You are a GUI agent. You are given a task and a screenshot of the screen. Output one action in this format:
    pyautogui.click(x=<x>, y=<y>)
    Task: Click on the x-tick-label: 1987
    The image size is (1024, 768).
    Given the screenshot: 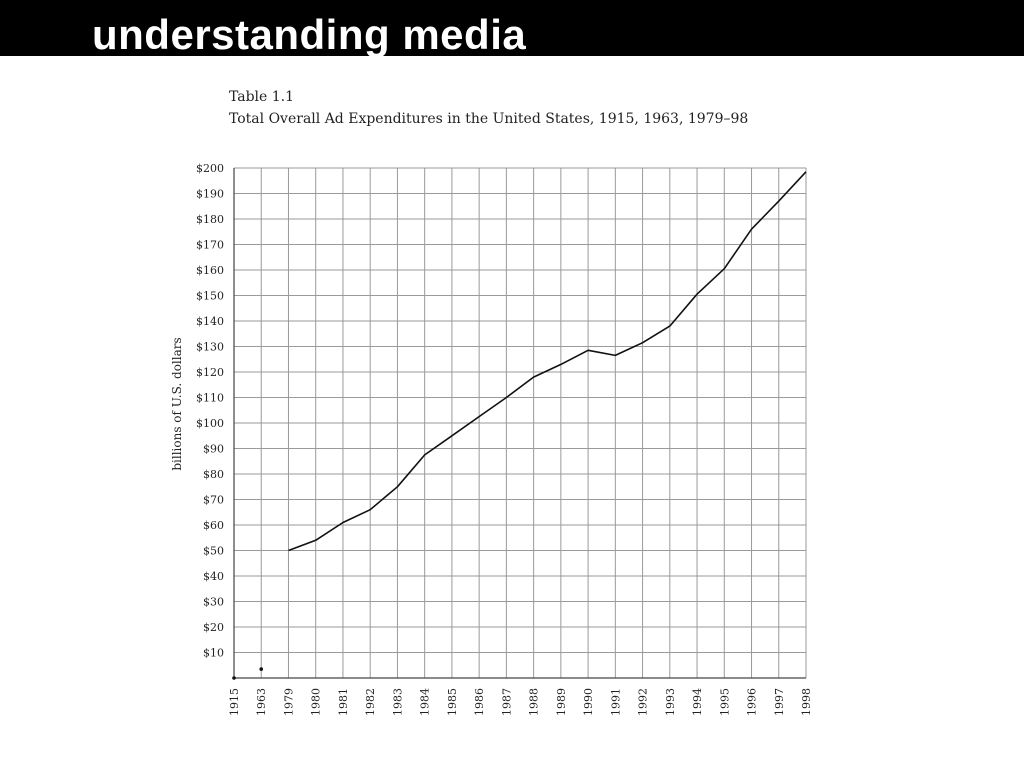 What is the action you would take?
    pyautogui.click(x=506, y=702)
    